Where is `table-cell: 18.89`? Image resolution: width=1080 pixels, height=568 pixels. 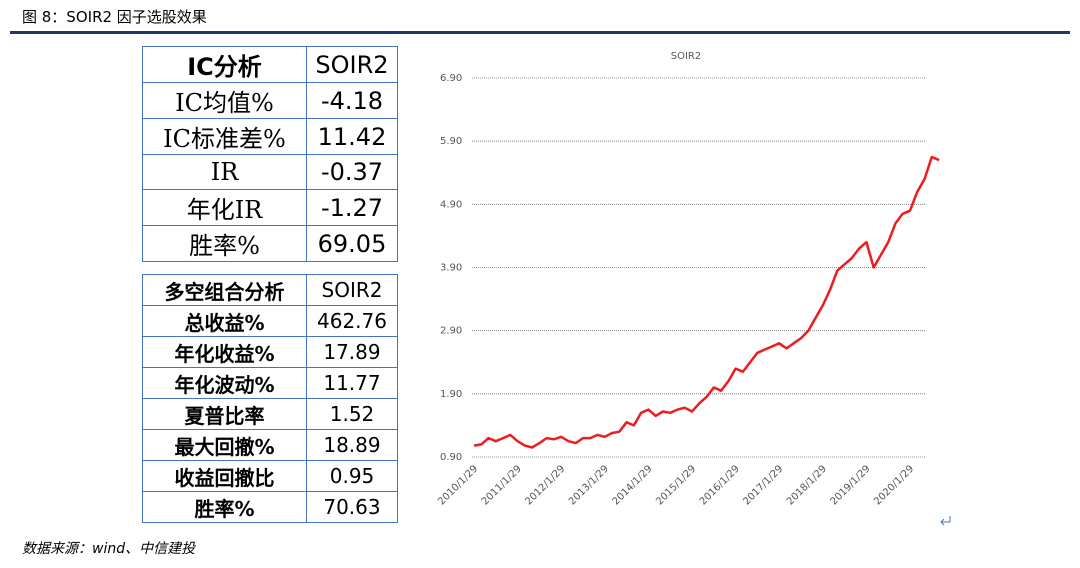 table-cell: 18.89 is located at coordinates (352, 445).